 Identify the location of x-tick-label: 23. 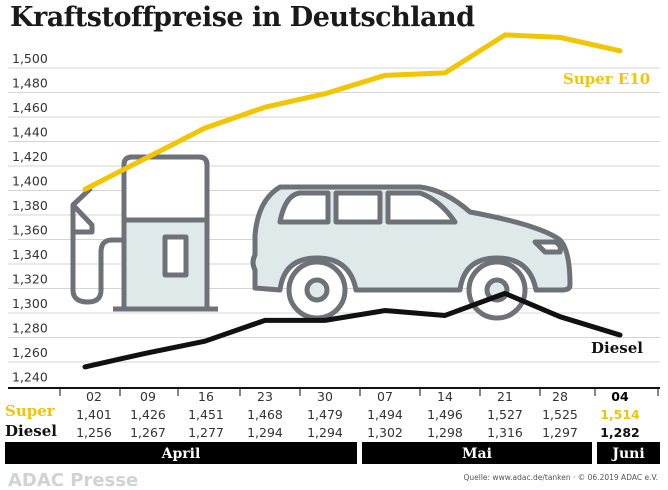
(265, 396).